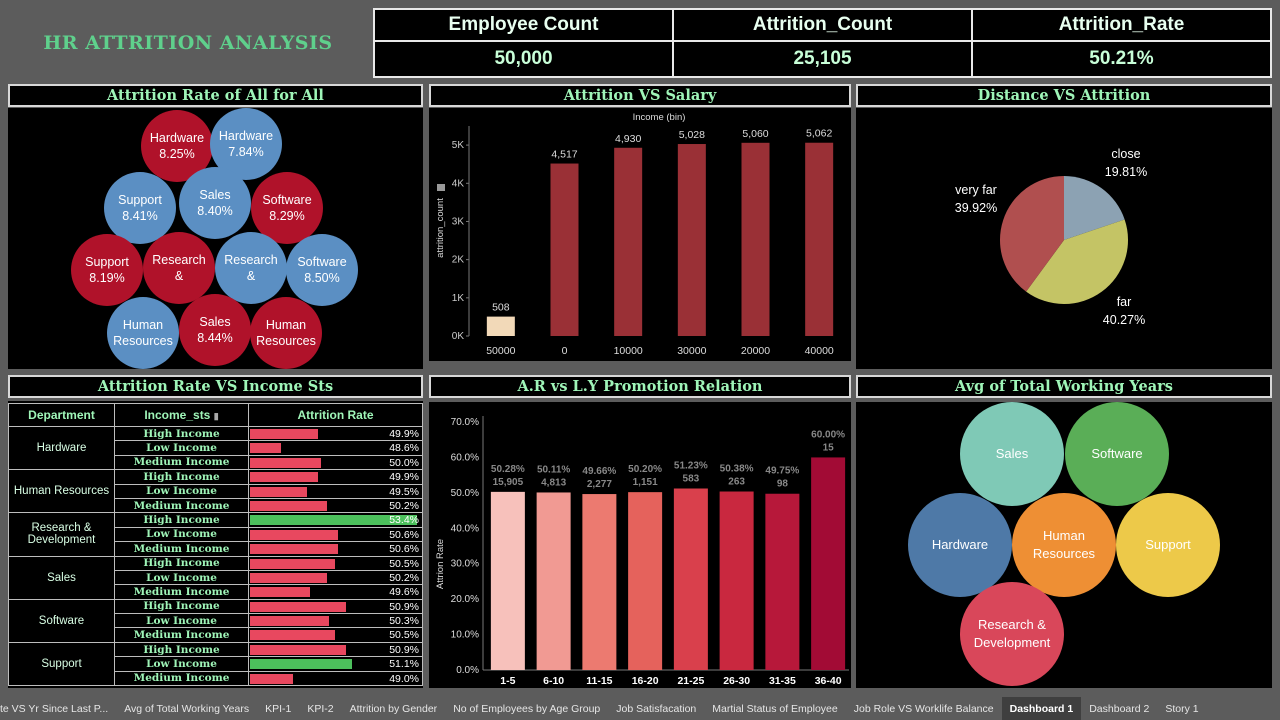 Image resolution: width=1280 pixels, height=720 pixels. What do you see at coordinates (1094, 208) in the screenshot?
I see `pie-slice-close` at bounding box center [1094, 208].